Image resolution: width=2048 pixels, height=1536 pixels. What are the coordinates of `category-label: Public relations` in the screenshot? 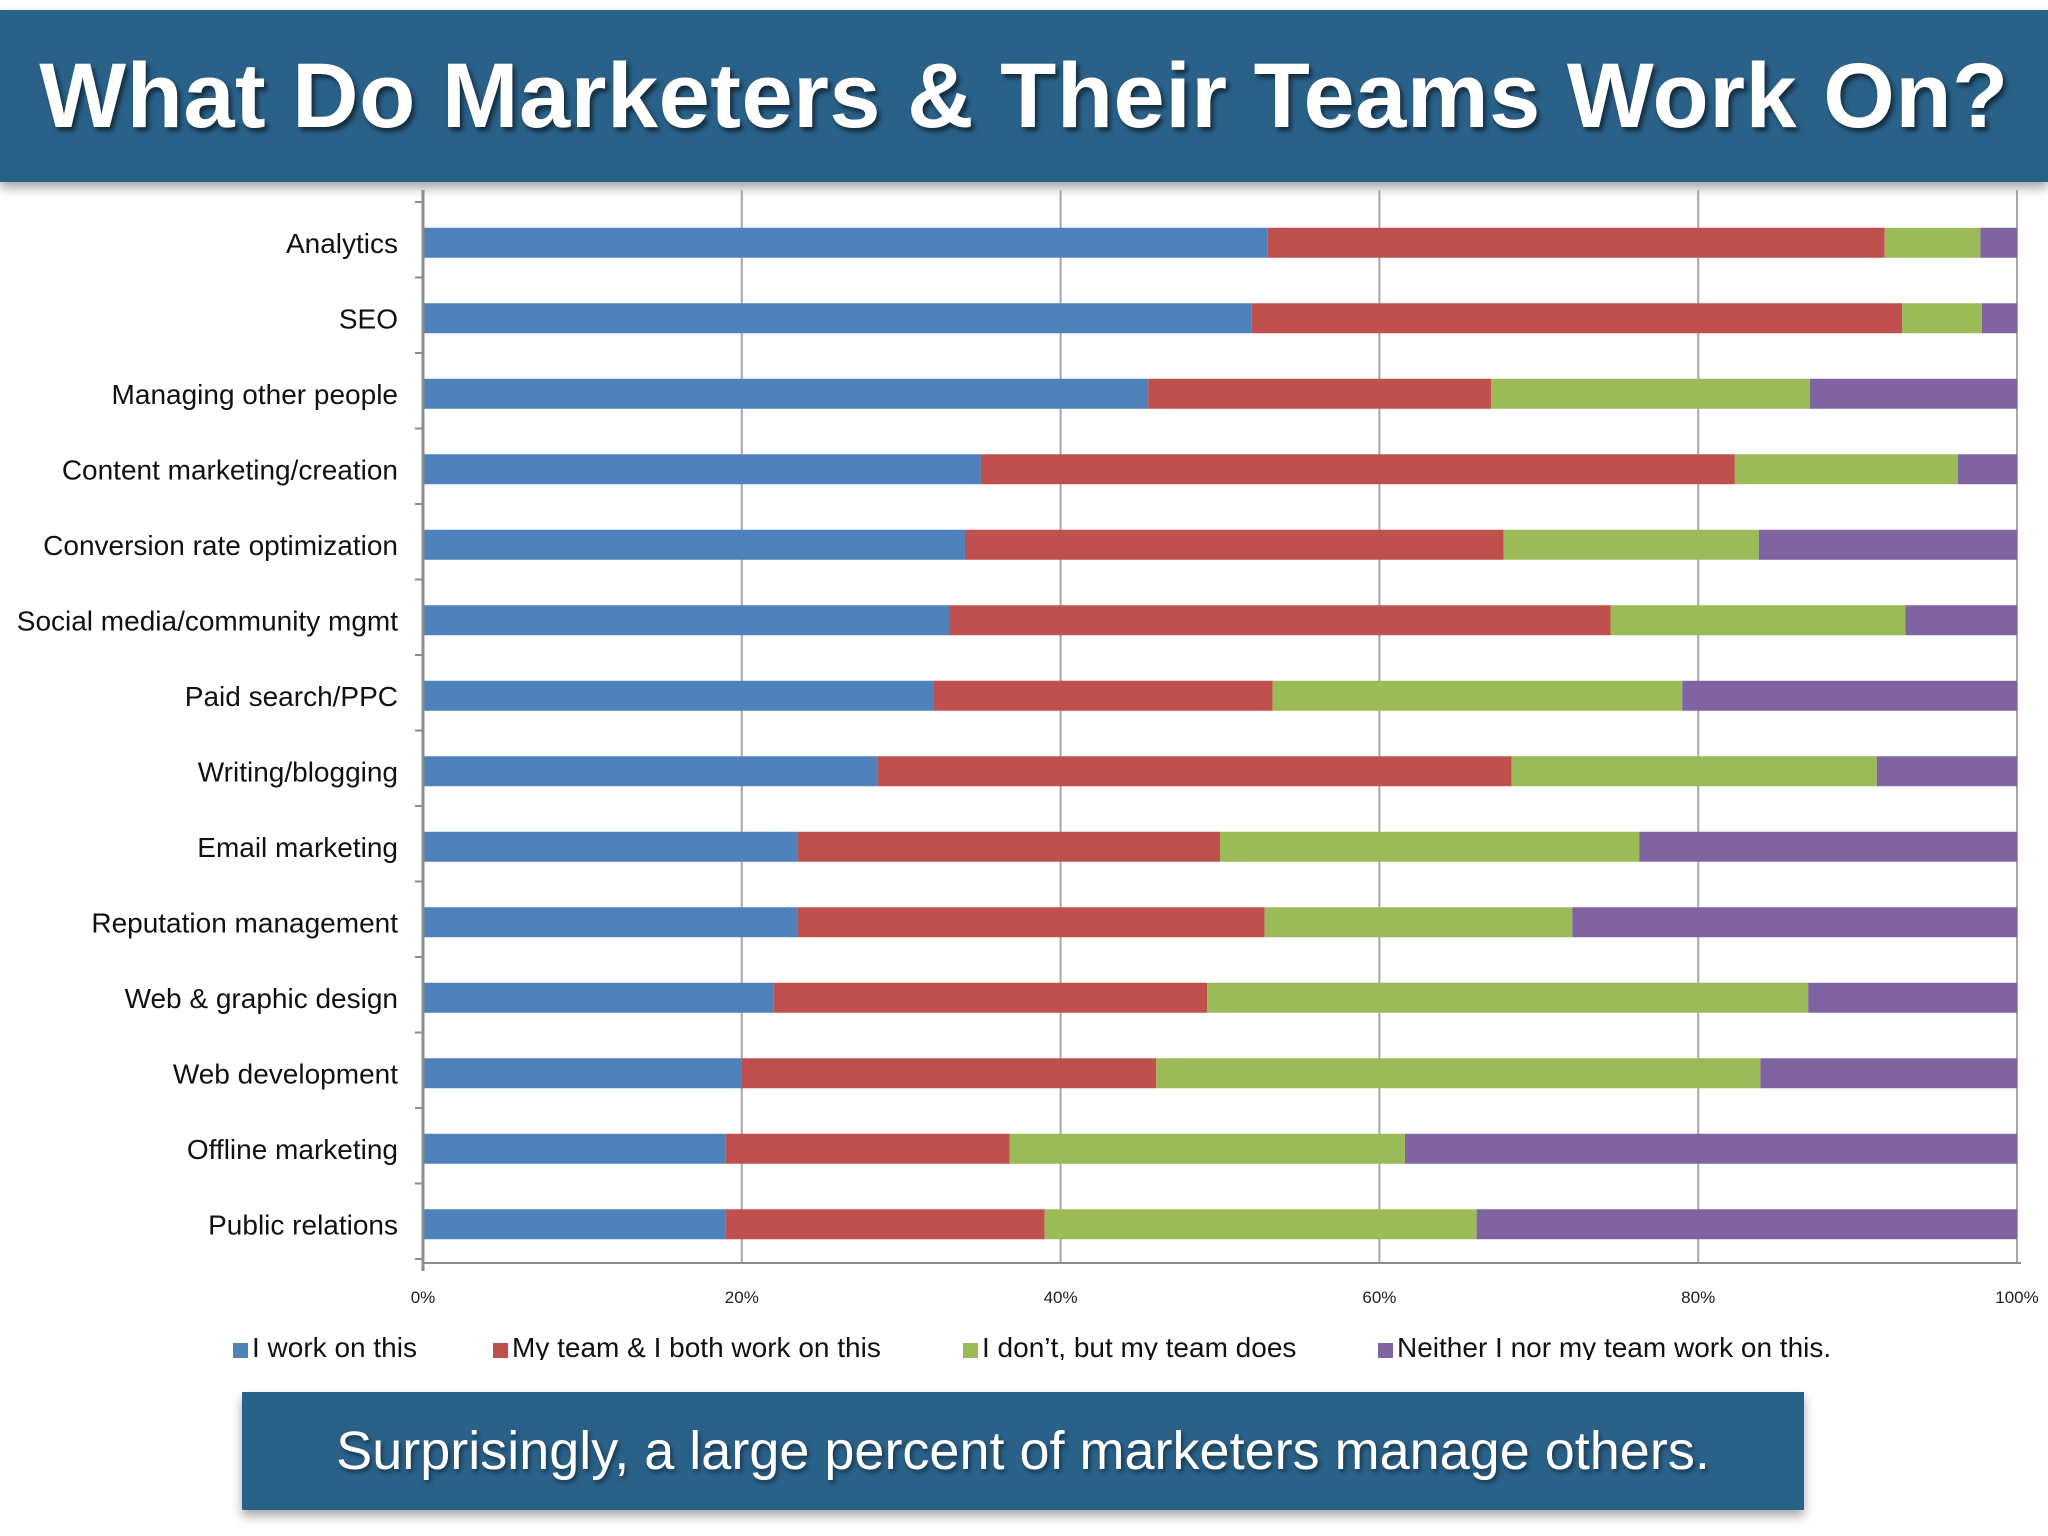 It's located at (303, 1224).